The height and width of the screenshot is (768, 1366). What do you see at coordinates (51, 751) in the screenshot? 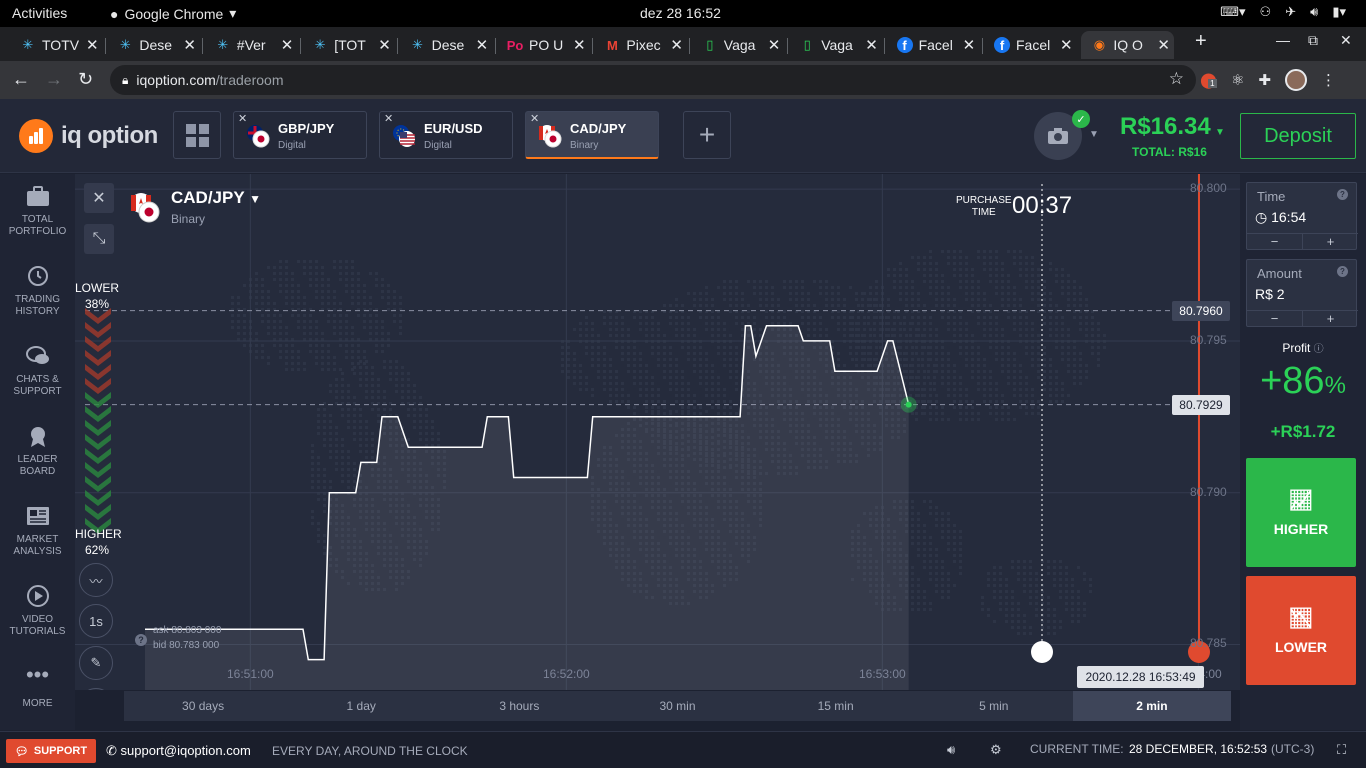
I see `support-button: 💬︎ SUPPORT` at bounding box center [51, 751].